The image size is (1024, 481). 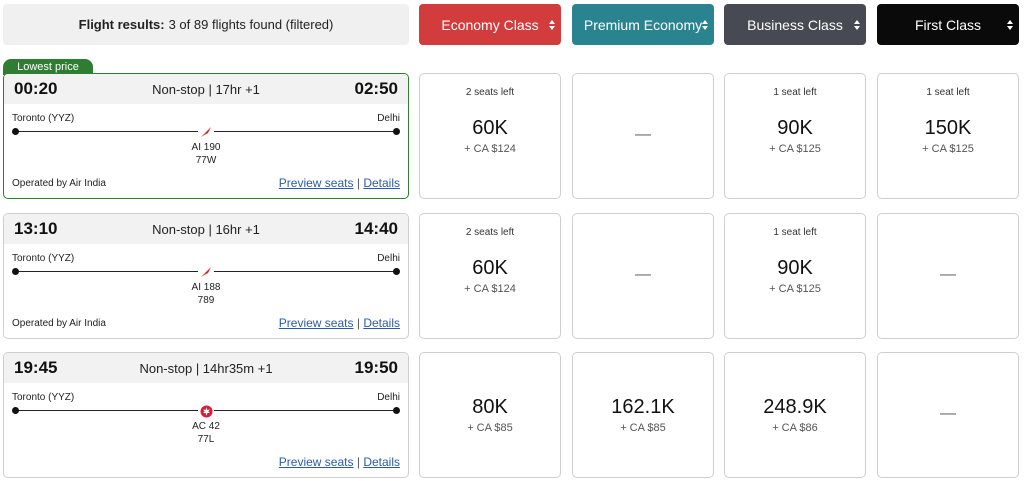 What do you see at coordinates (206, 426) in the screenshot?
I see `flight-number: AC 42` at bounding box center [206, 426].